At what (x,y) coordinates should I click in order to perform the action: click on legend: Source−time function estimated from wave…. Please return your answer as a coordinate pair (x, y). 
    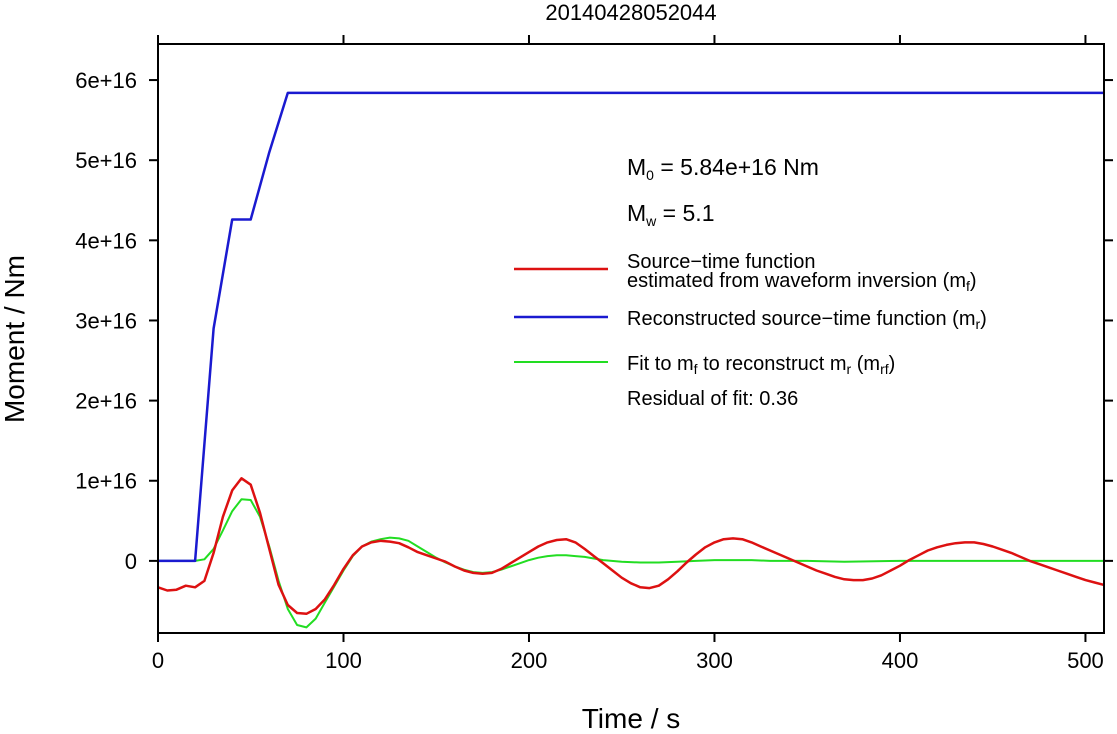
    Looking at the image, I should click on (750, 330).